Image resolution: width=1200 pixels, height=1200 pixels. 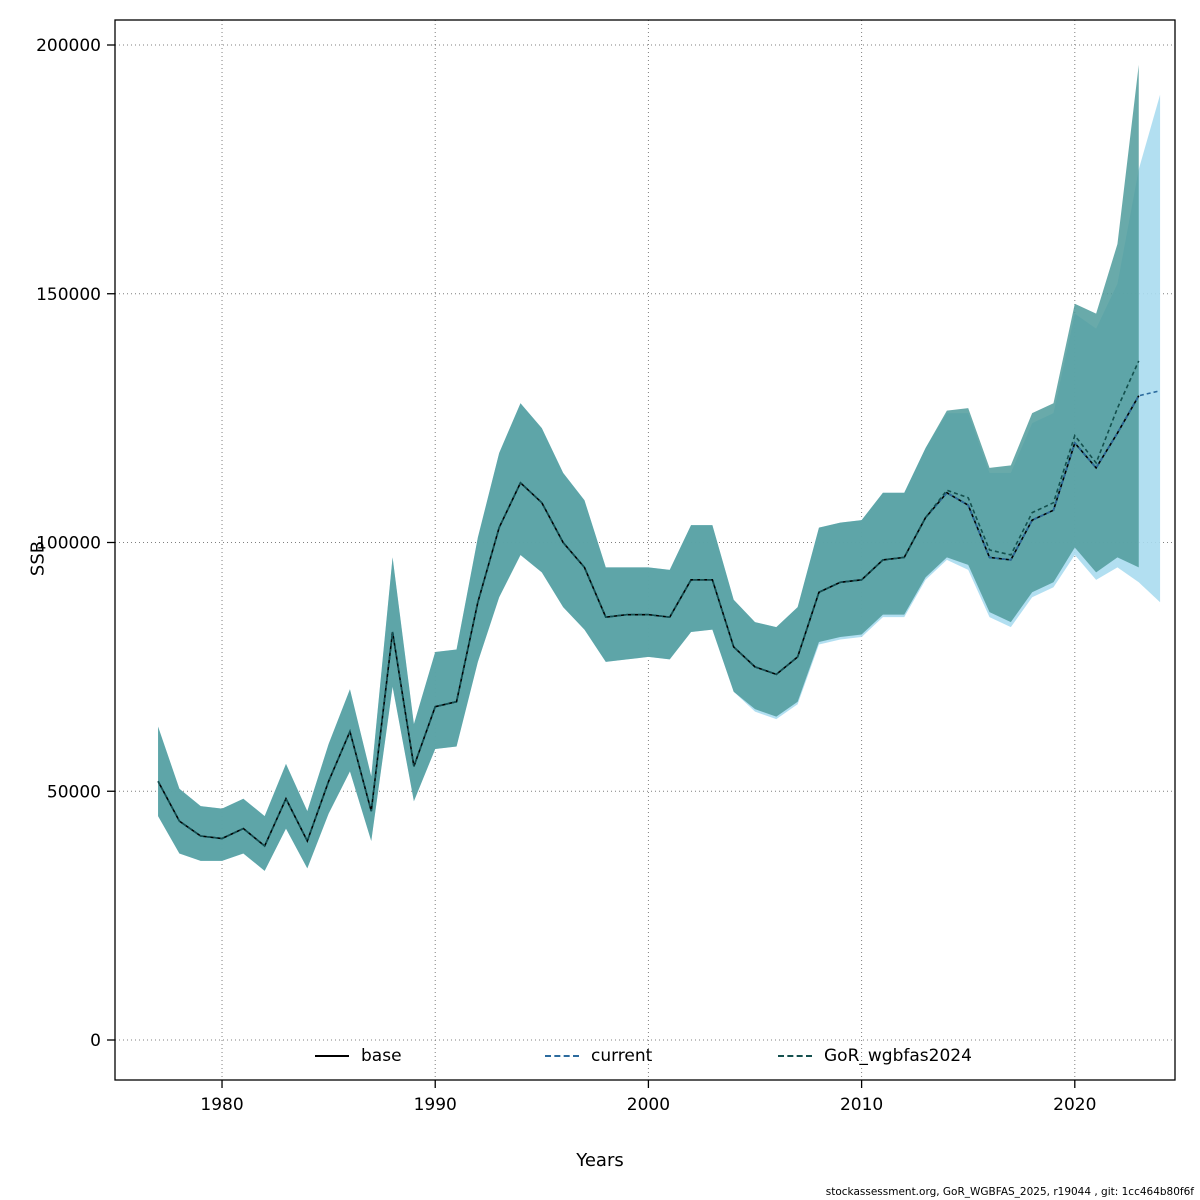 I want to click on legend-line-base-icon, so click(x=332, y=1056).